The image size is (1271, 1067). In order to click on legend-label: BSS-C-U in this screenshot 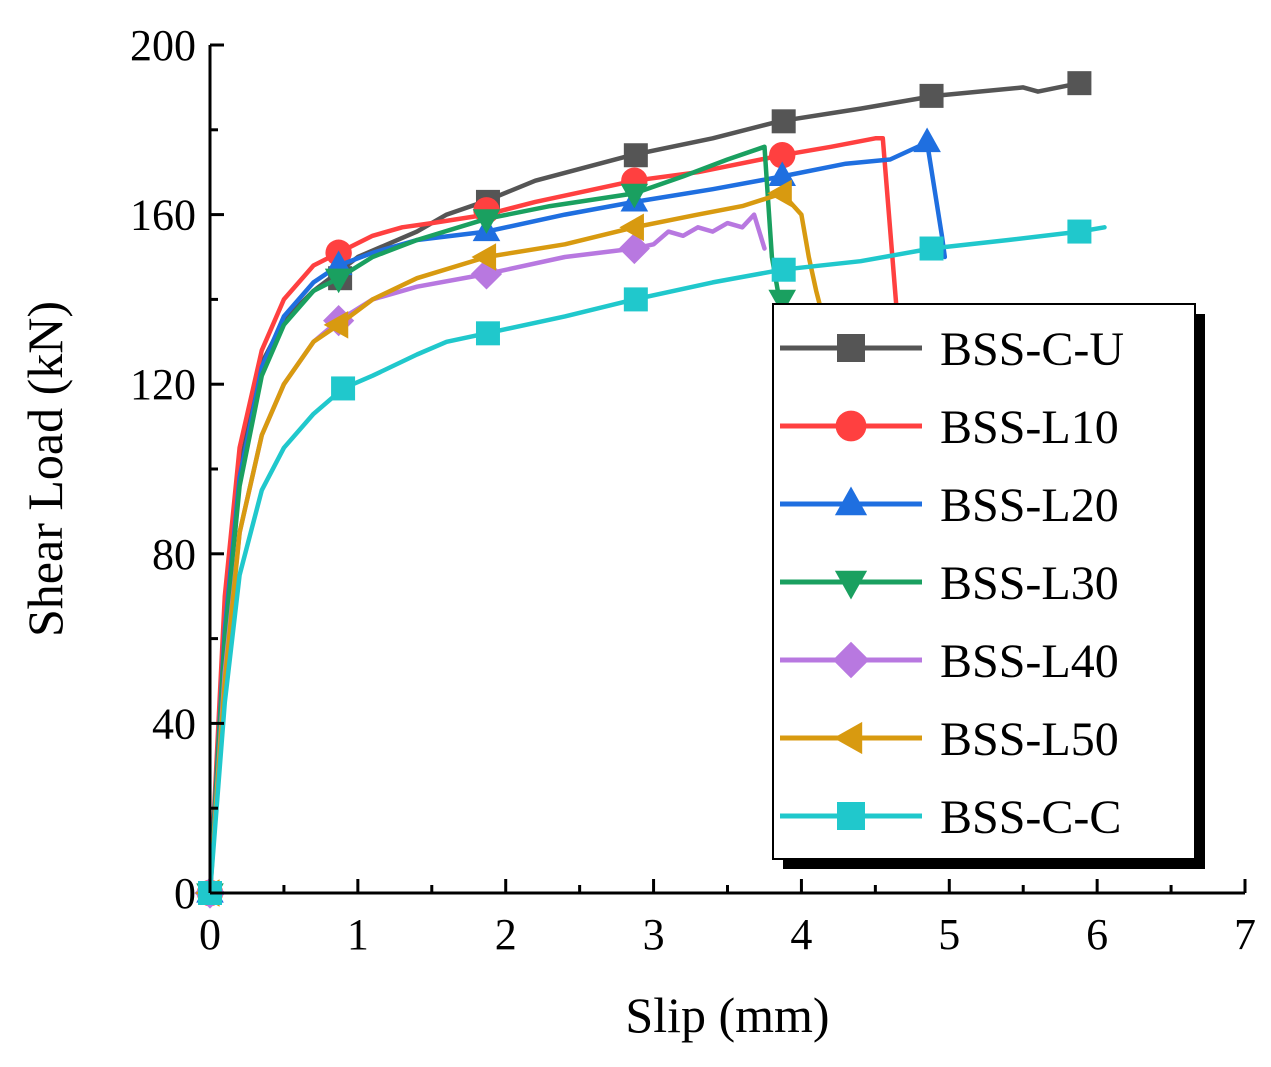, I will do `click(1032, 349)`.